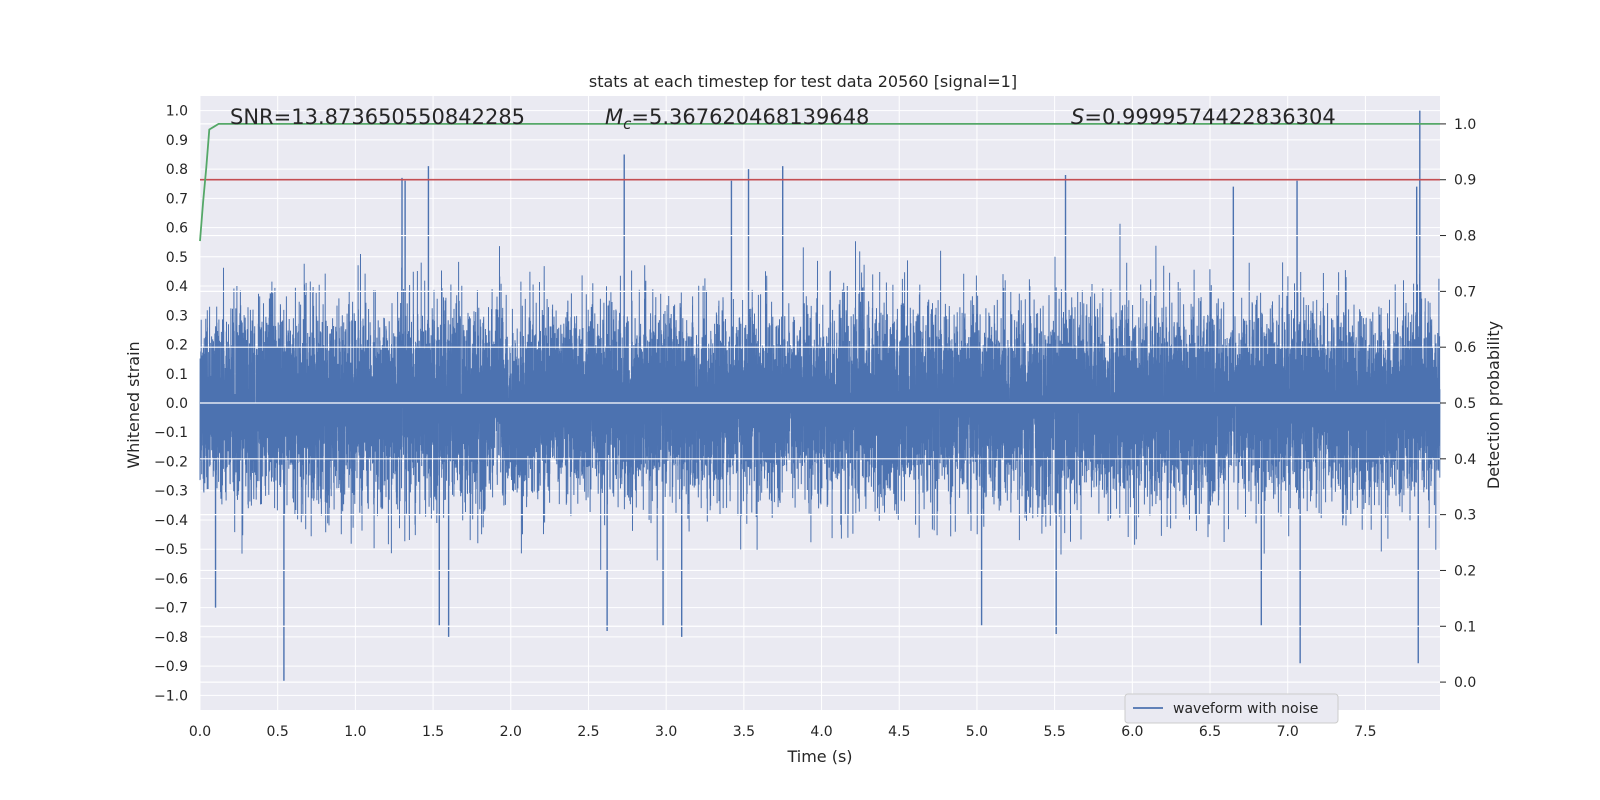 This screenshot has height=800, width=1600. What do you see at coordinates (171, 550) in the screenshot?
I see `y-tick-label: −0.5` at bounding box center [171, 550].